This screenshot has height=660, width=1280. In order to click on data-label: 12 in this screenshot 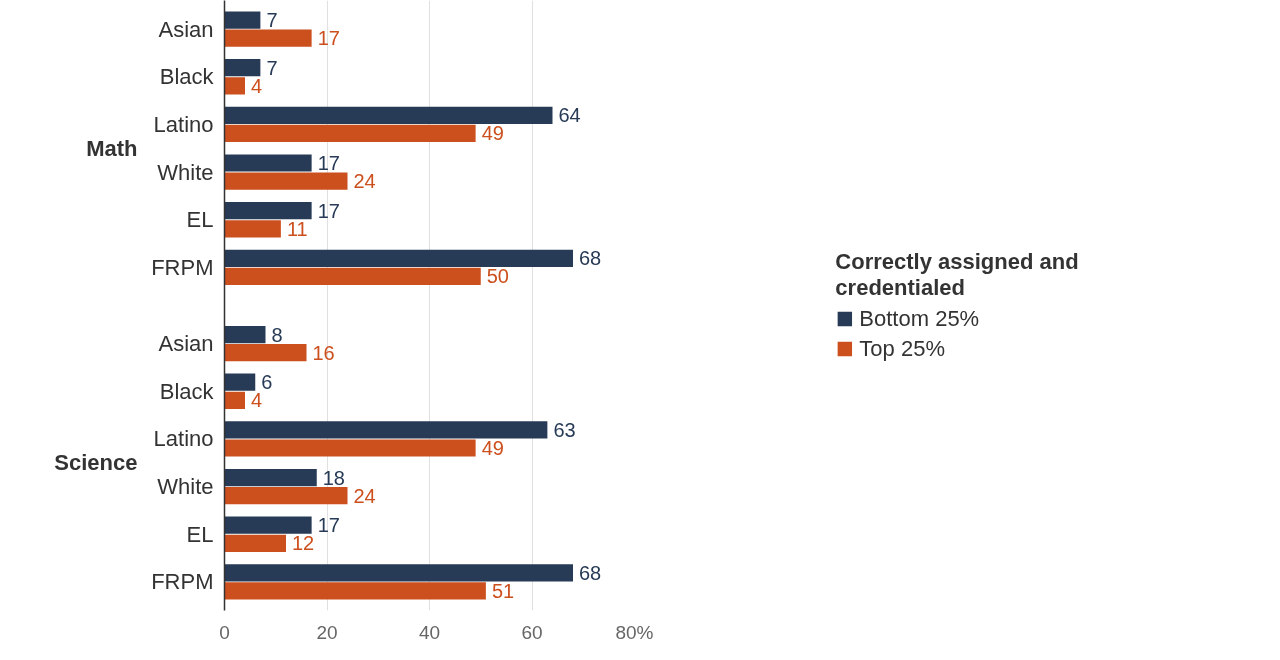, I will do `click(303, 543)`.